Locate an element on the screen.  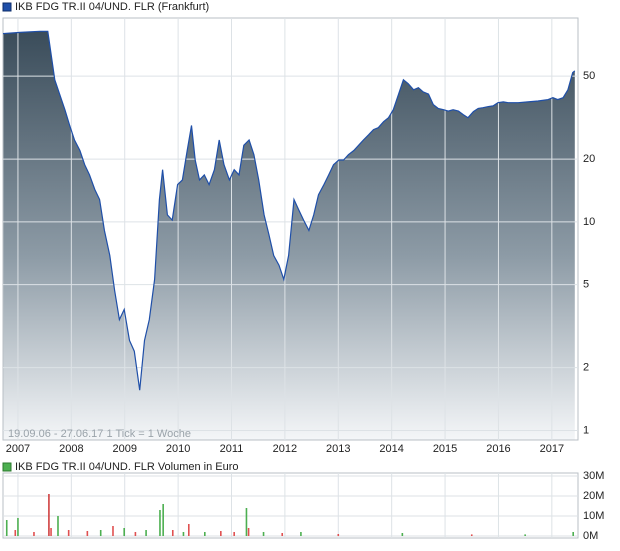
x-tick-label: 2016 is located at coordinates (498, 449).